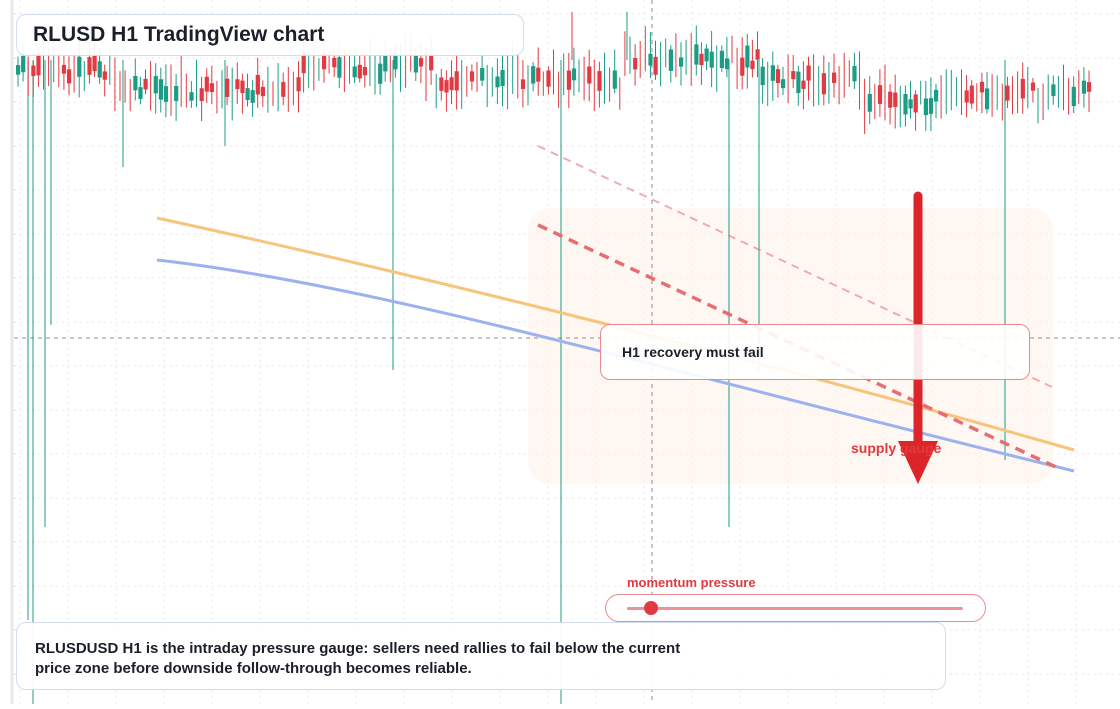  I want to click on supply-zone-label: supply gauge, so click(896, 448).